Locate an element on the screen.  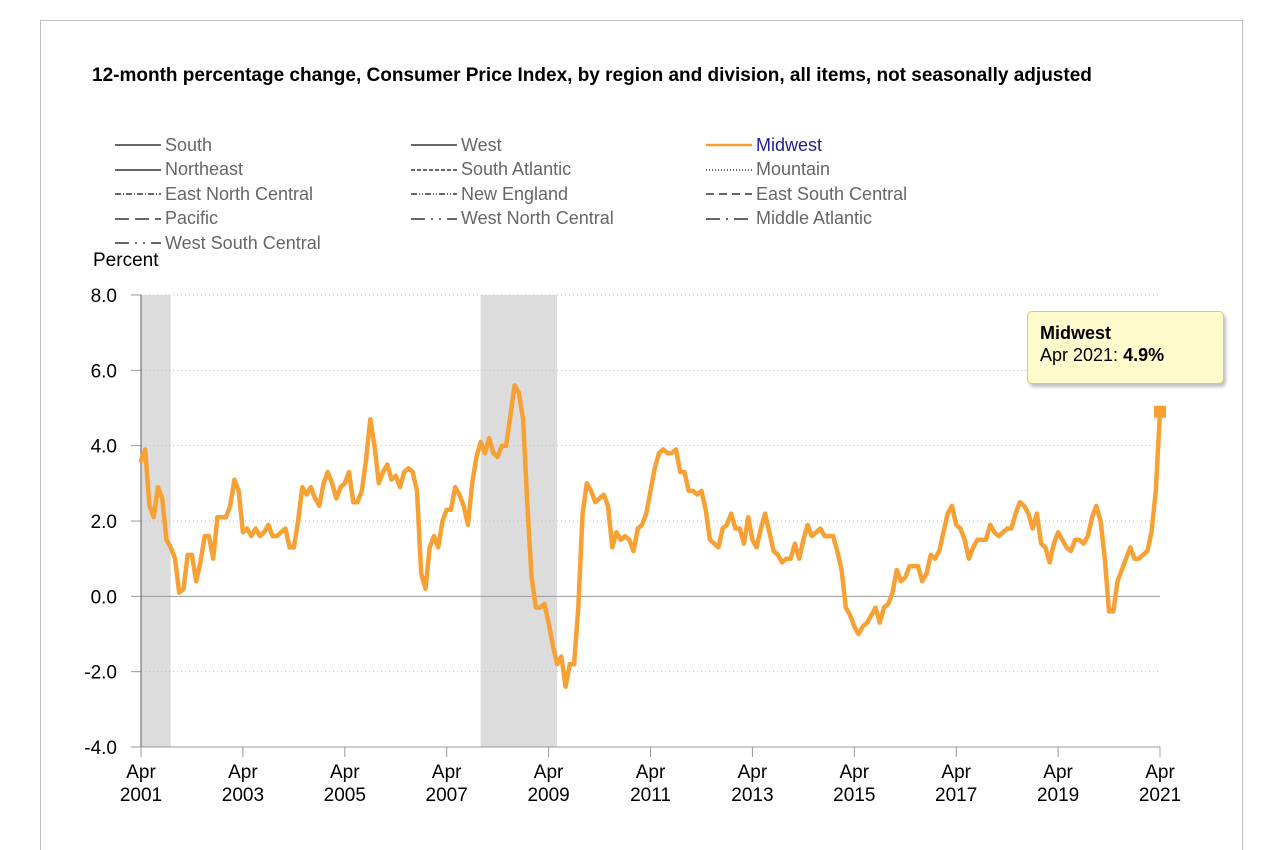
x-tick-label-year: 2007 is located at coordinates (447, 795).